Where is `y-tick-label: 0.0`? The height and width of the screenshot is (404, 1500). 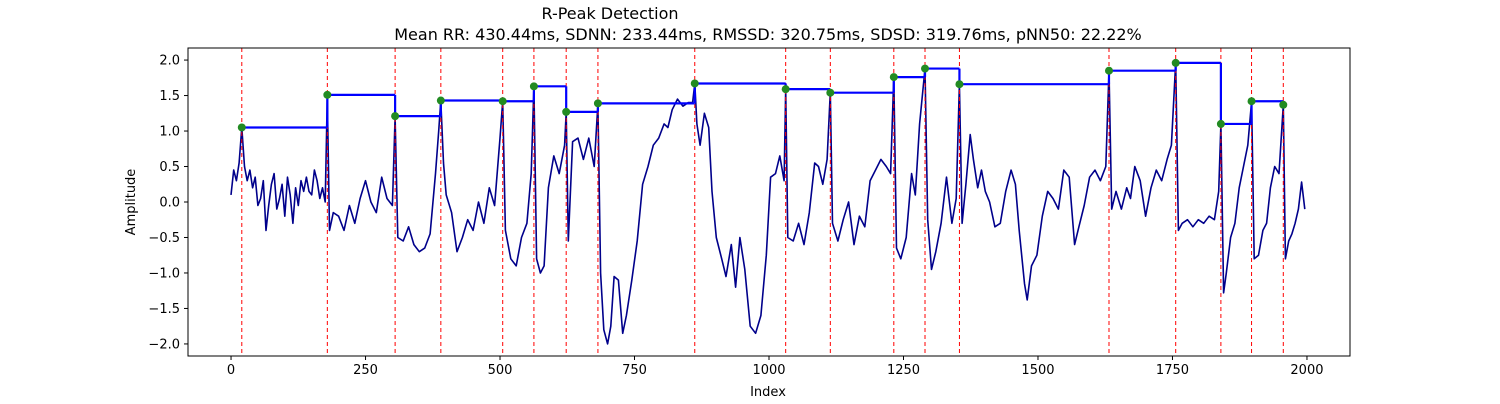
y-tick-label: 0.0 is located at coordinates (169, 203).